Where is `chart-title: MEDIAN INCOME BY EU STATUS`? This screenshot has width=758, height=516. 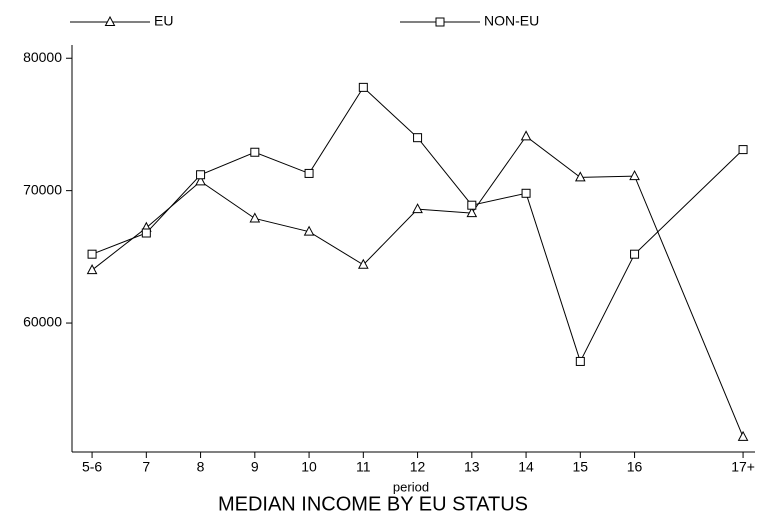 chart-title: MEDIAN INCOME BY EU STATUS is located at coordinates (373, 504).